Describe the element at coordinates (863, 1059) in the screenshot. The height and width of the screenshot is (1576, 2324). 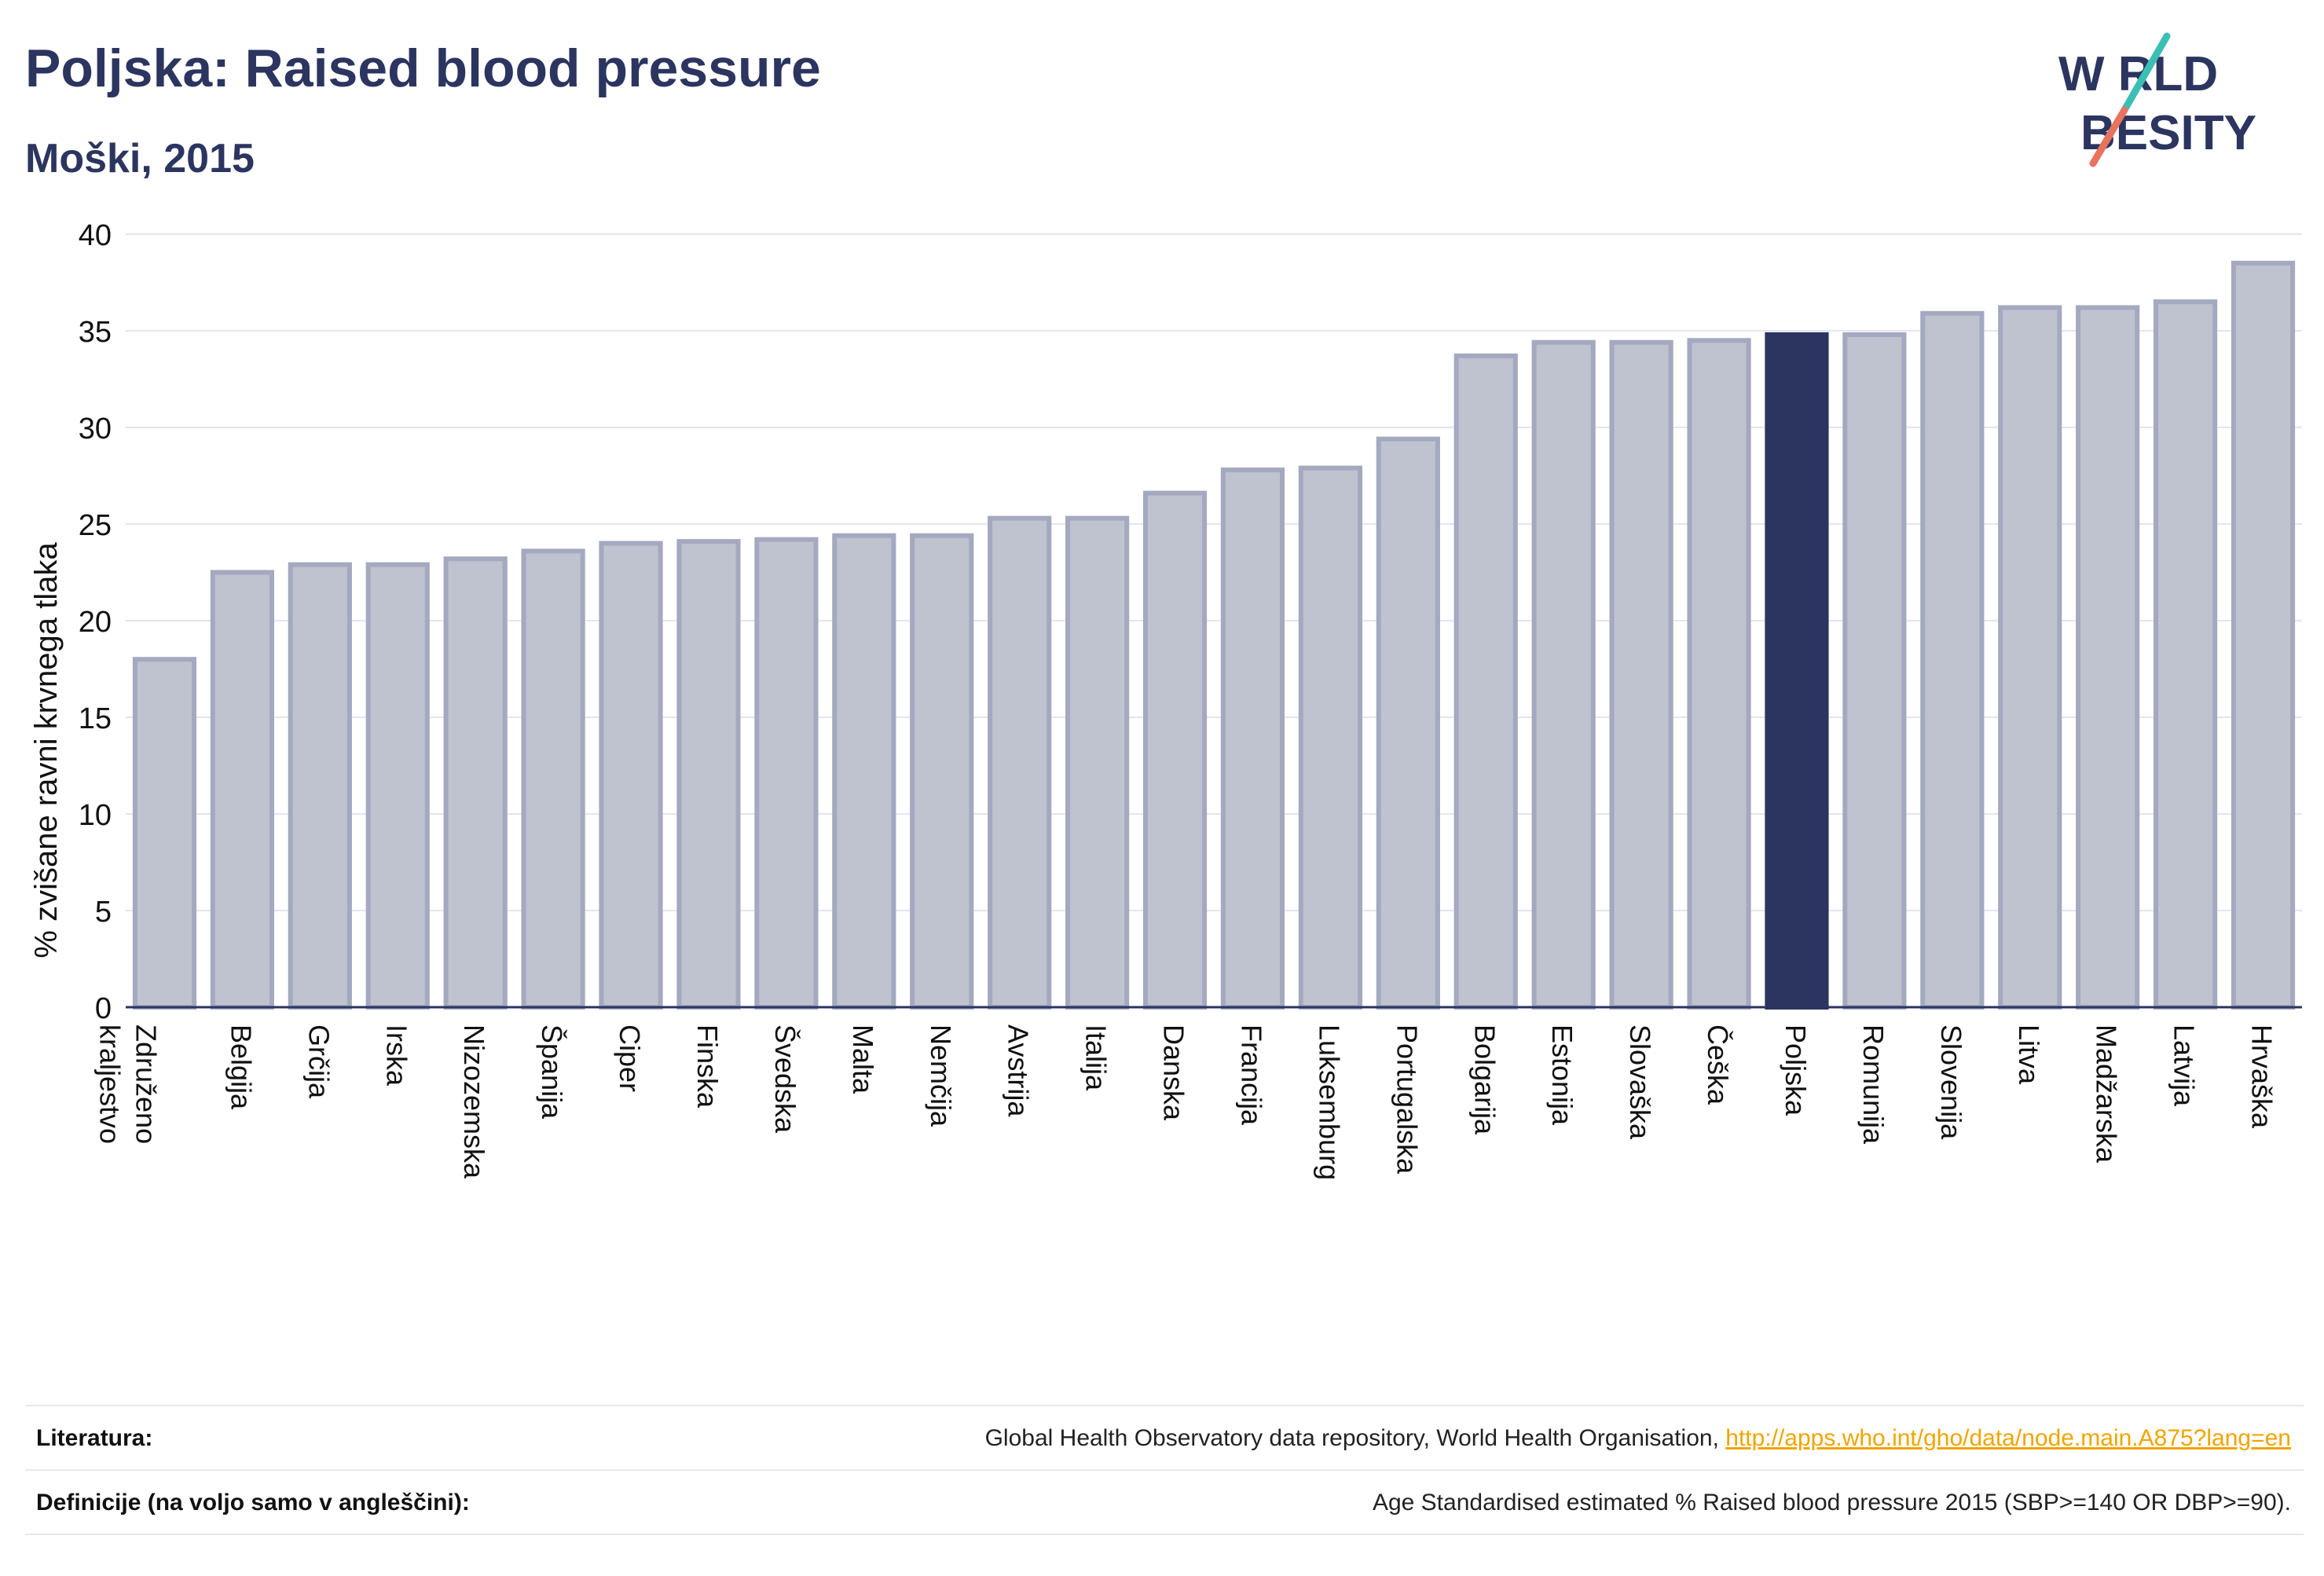
I see `x-tick-label: Malta` at that location.